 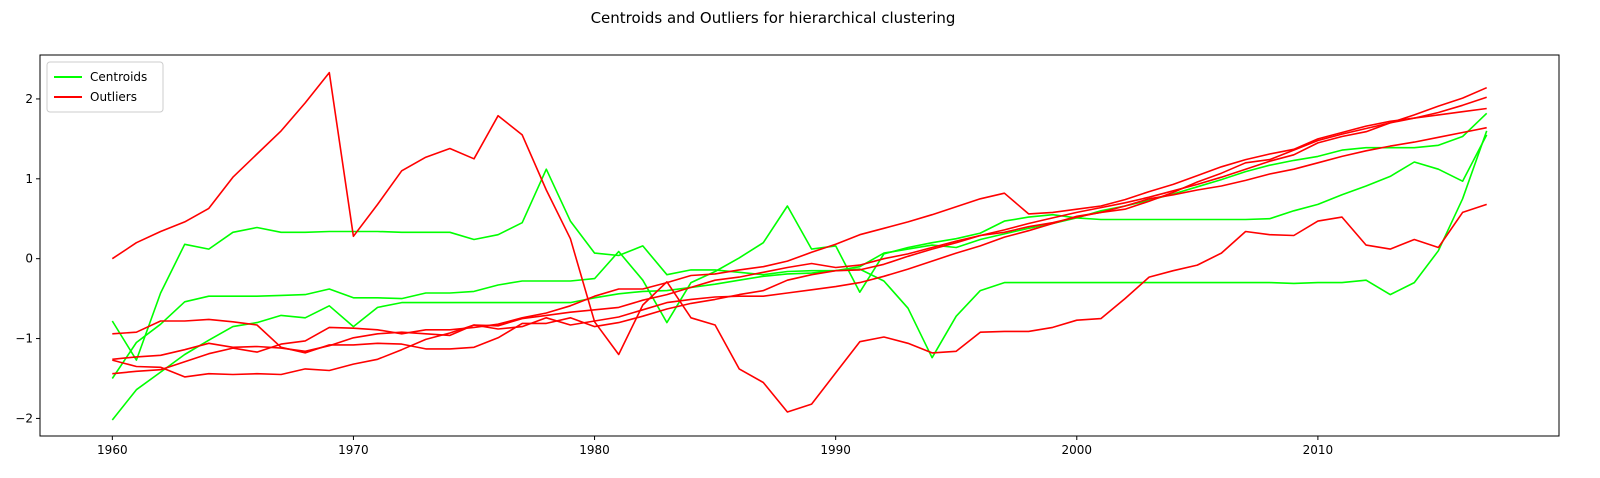 I want to click on x-tick-label: 1970, so click(x=353, y=450).